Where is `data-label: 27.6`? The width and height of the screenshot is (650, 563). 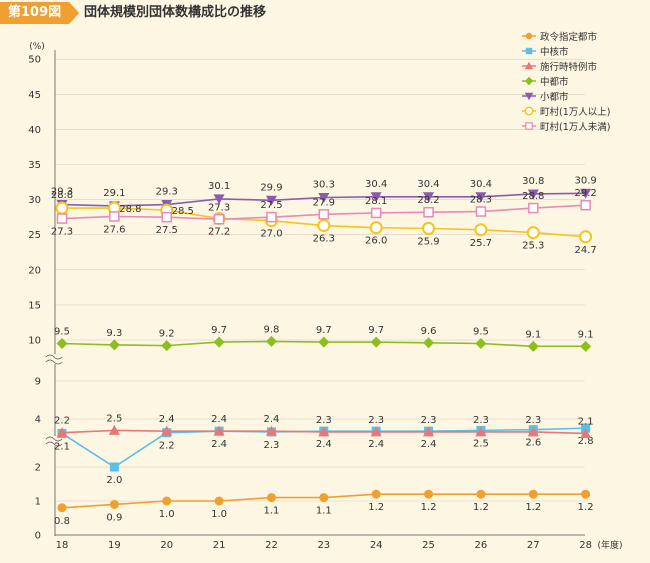
data-label: 27.6 is located at coordinates (114, 229).